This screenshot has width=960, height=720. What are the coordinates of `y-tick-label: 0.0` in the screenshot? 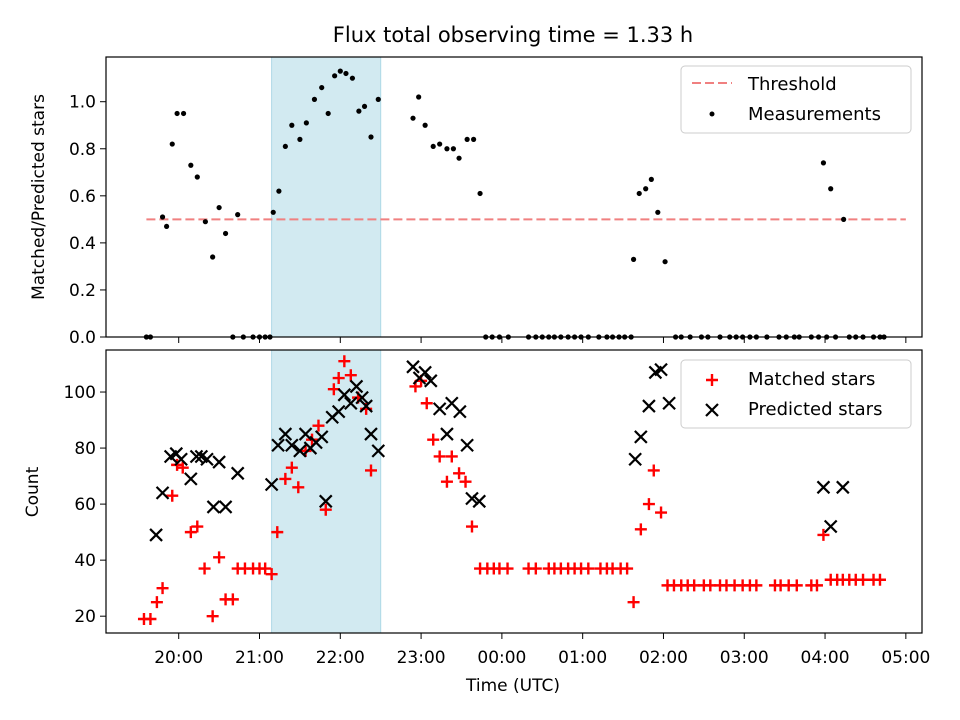 It's located at (82, 338).